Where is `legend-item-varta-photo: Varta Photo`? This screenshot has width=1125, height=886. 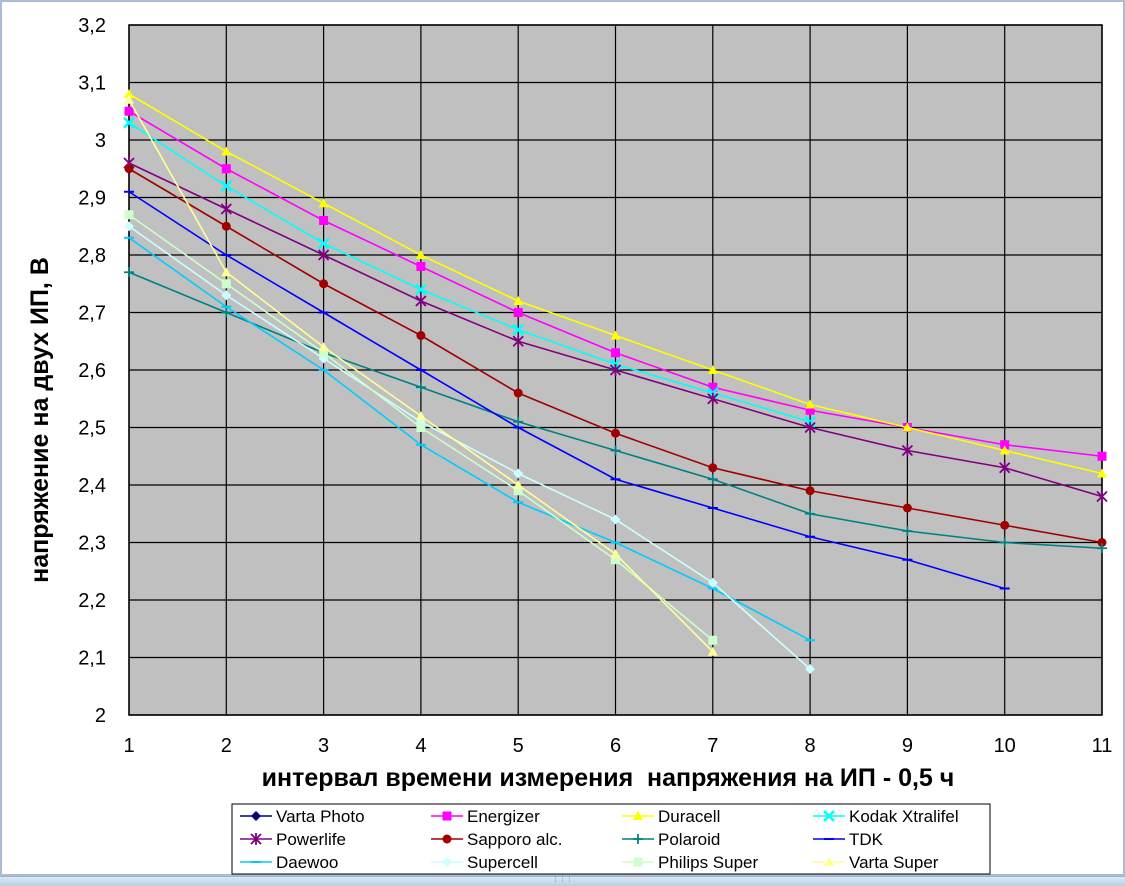 legend-item-varta-photo: Varta Photo is located at coordinates (302, 816).